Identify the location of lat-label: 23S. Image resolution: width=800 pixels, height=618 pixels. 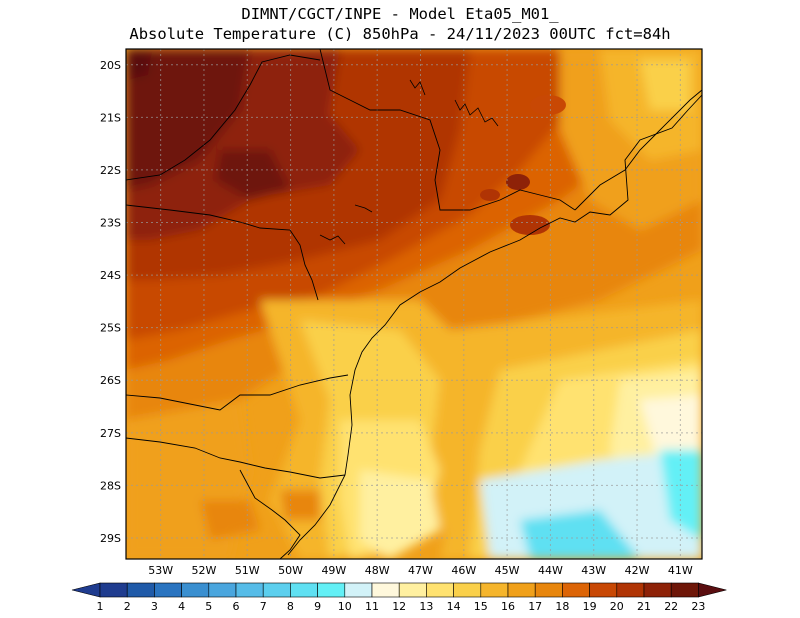
(110, 223).